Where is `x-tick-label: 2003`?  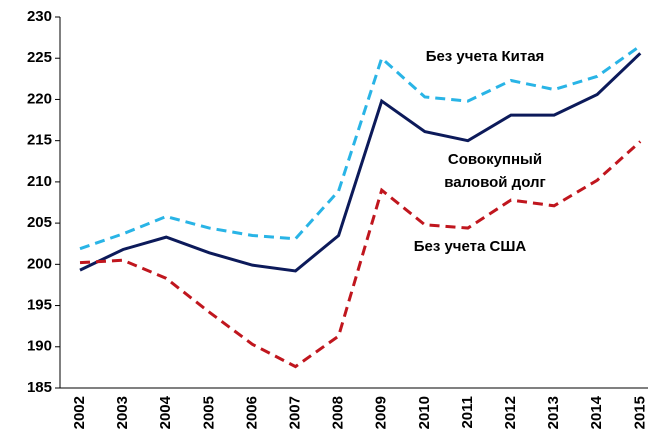
x-tick-label: 2003 is located at coordinates (122, 412).